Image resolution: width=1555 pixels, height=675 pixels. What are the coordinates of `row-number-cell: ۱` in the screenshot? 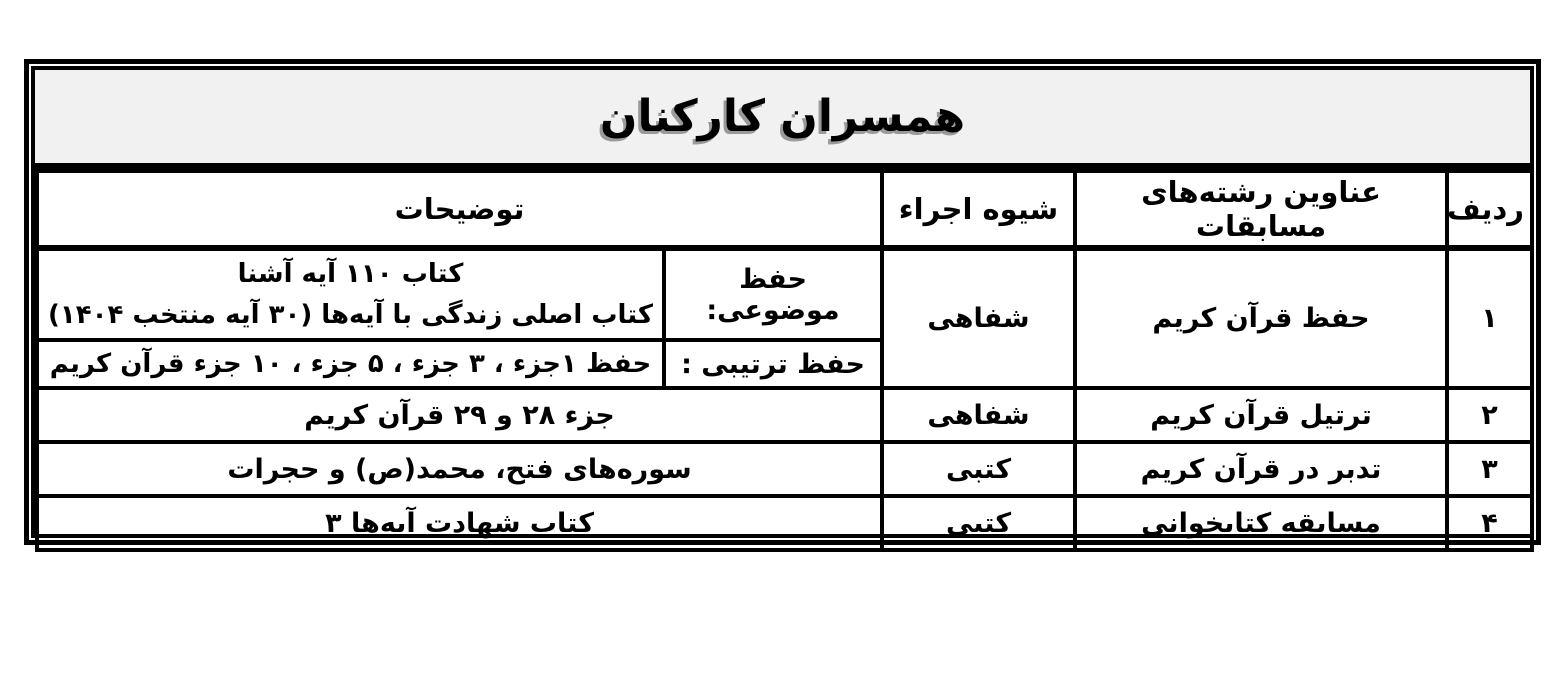 It's located at (1489, 318).